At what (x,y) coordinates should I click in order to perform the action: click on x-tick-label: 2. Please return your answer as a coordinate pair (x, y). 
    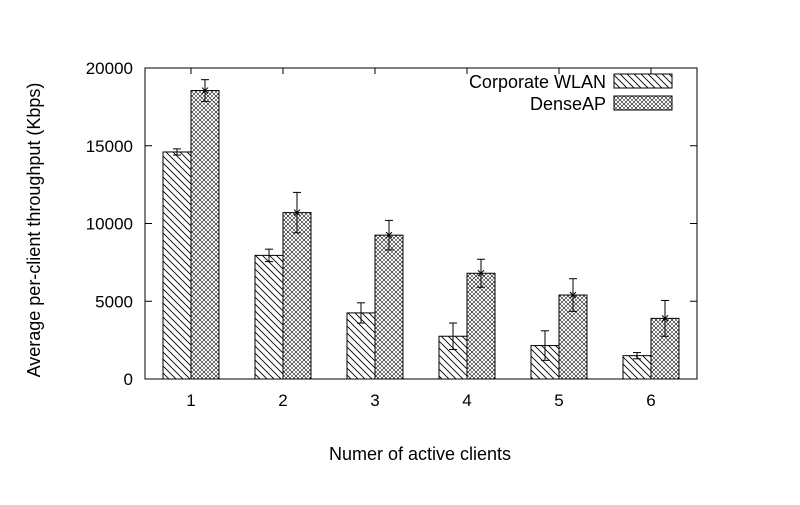
    Looking at the image, I should click on (282, 400).